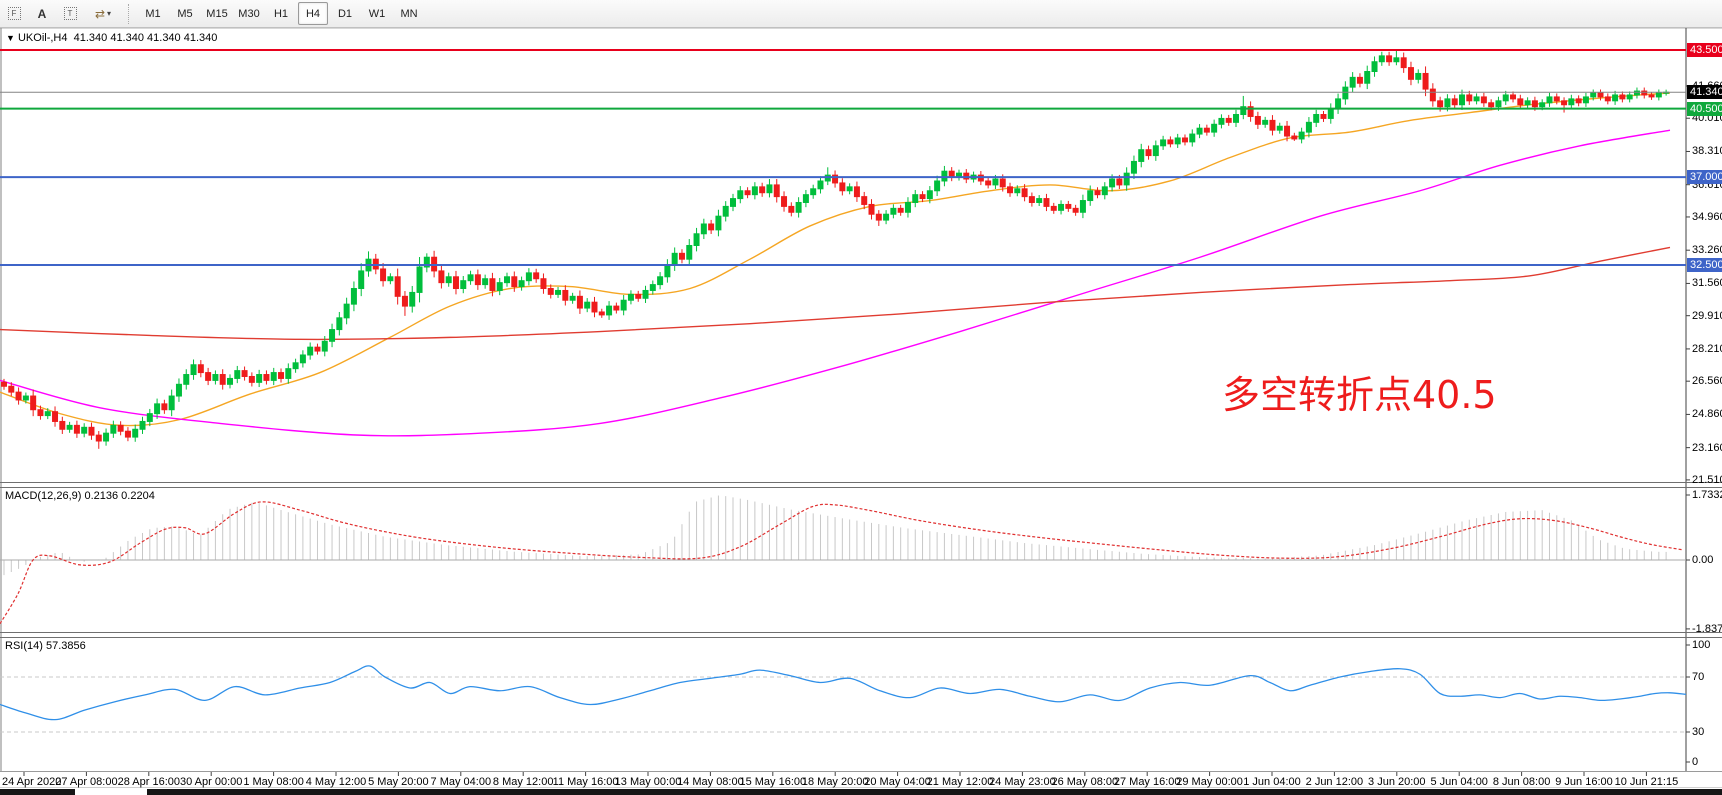 Image resolution: width=1722 pixels, height=795 pixels. What do you see at coordinates (409, 13) in the screenshot?
I see `timeframe-button-mn: MN` at bounding box center [409, 13].